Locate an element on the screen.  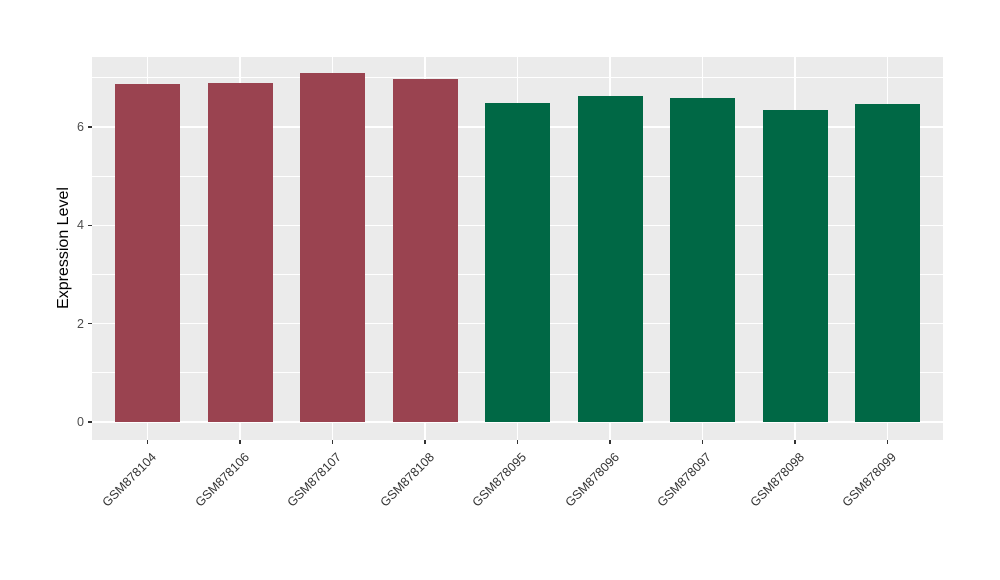
x-tick-label: GSM878097 is located at coordinates (684, 480).